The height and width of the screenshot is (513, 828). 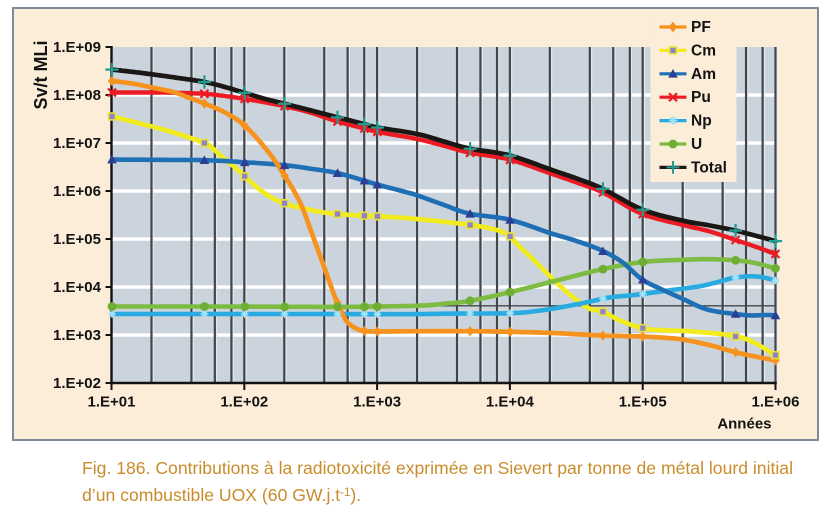 What do you see at coordinates (77, 143) in the screenshot?
I see `svg-text: 1.E+07` at bounding box center [77, 143].